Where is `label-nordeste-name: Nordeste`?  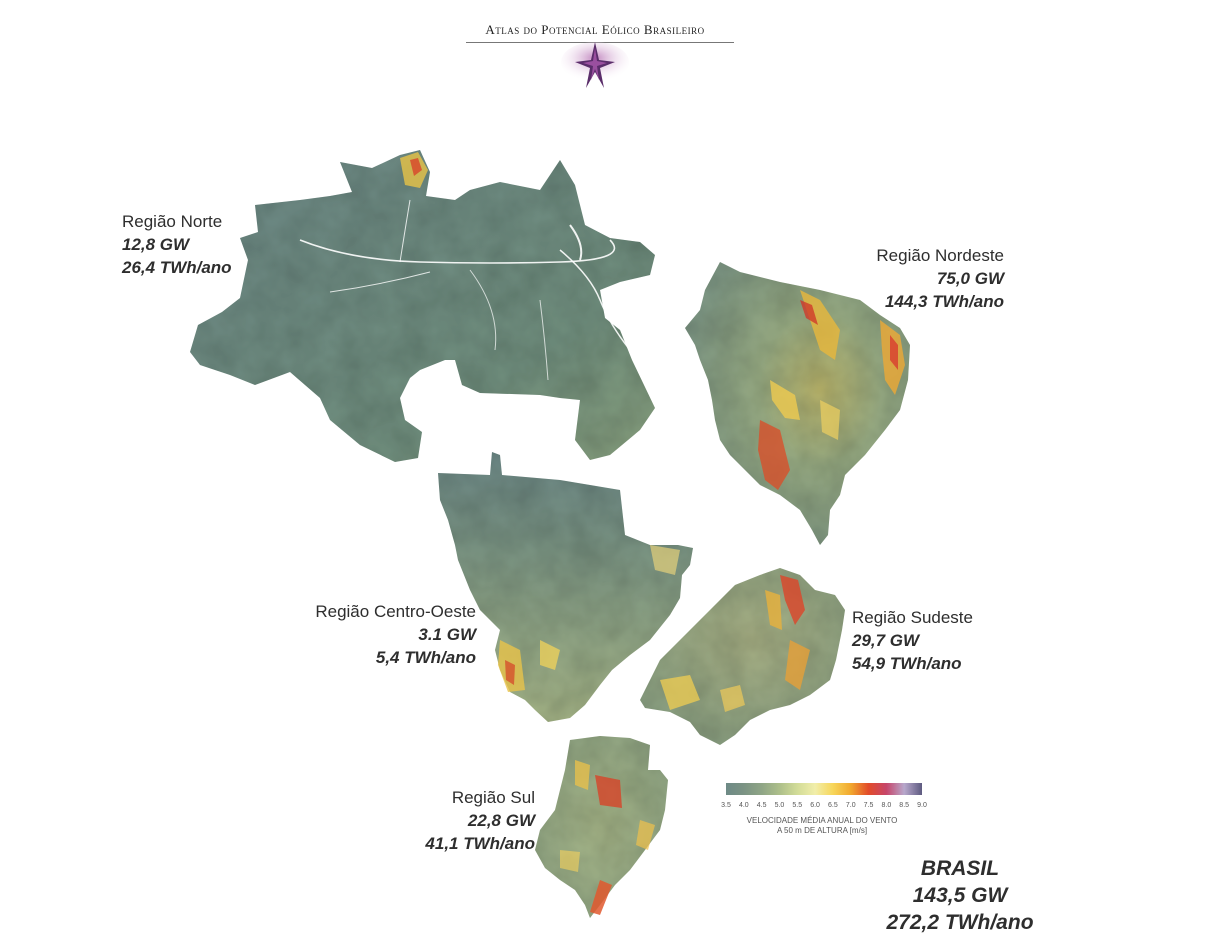 label-nordeste-name: Nordeste is located at coordinates (969, 255).